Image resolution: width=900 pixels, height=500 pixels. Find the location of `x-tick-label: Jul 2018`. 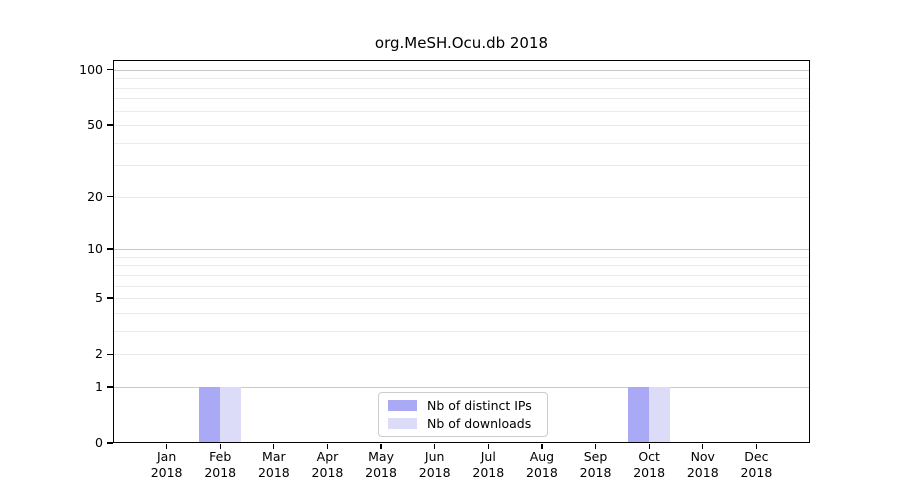

x-tick-label: Jul 2018 is located at coordinates (488, 465).